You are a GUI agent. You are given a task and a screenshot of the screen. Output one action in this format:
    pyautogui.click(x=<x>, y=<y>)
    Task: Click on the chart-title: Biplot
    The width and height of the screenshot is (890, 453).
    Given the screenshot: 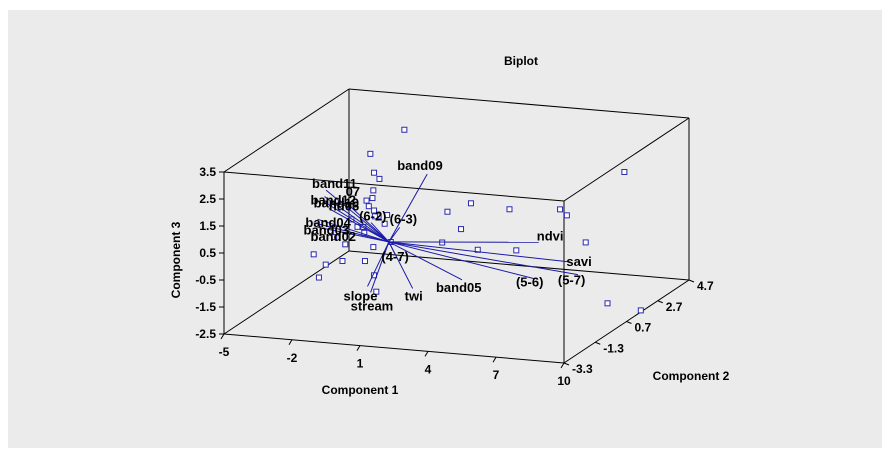 What is the action you would take?
    pyautogui.click(x=521, y=61)
    